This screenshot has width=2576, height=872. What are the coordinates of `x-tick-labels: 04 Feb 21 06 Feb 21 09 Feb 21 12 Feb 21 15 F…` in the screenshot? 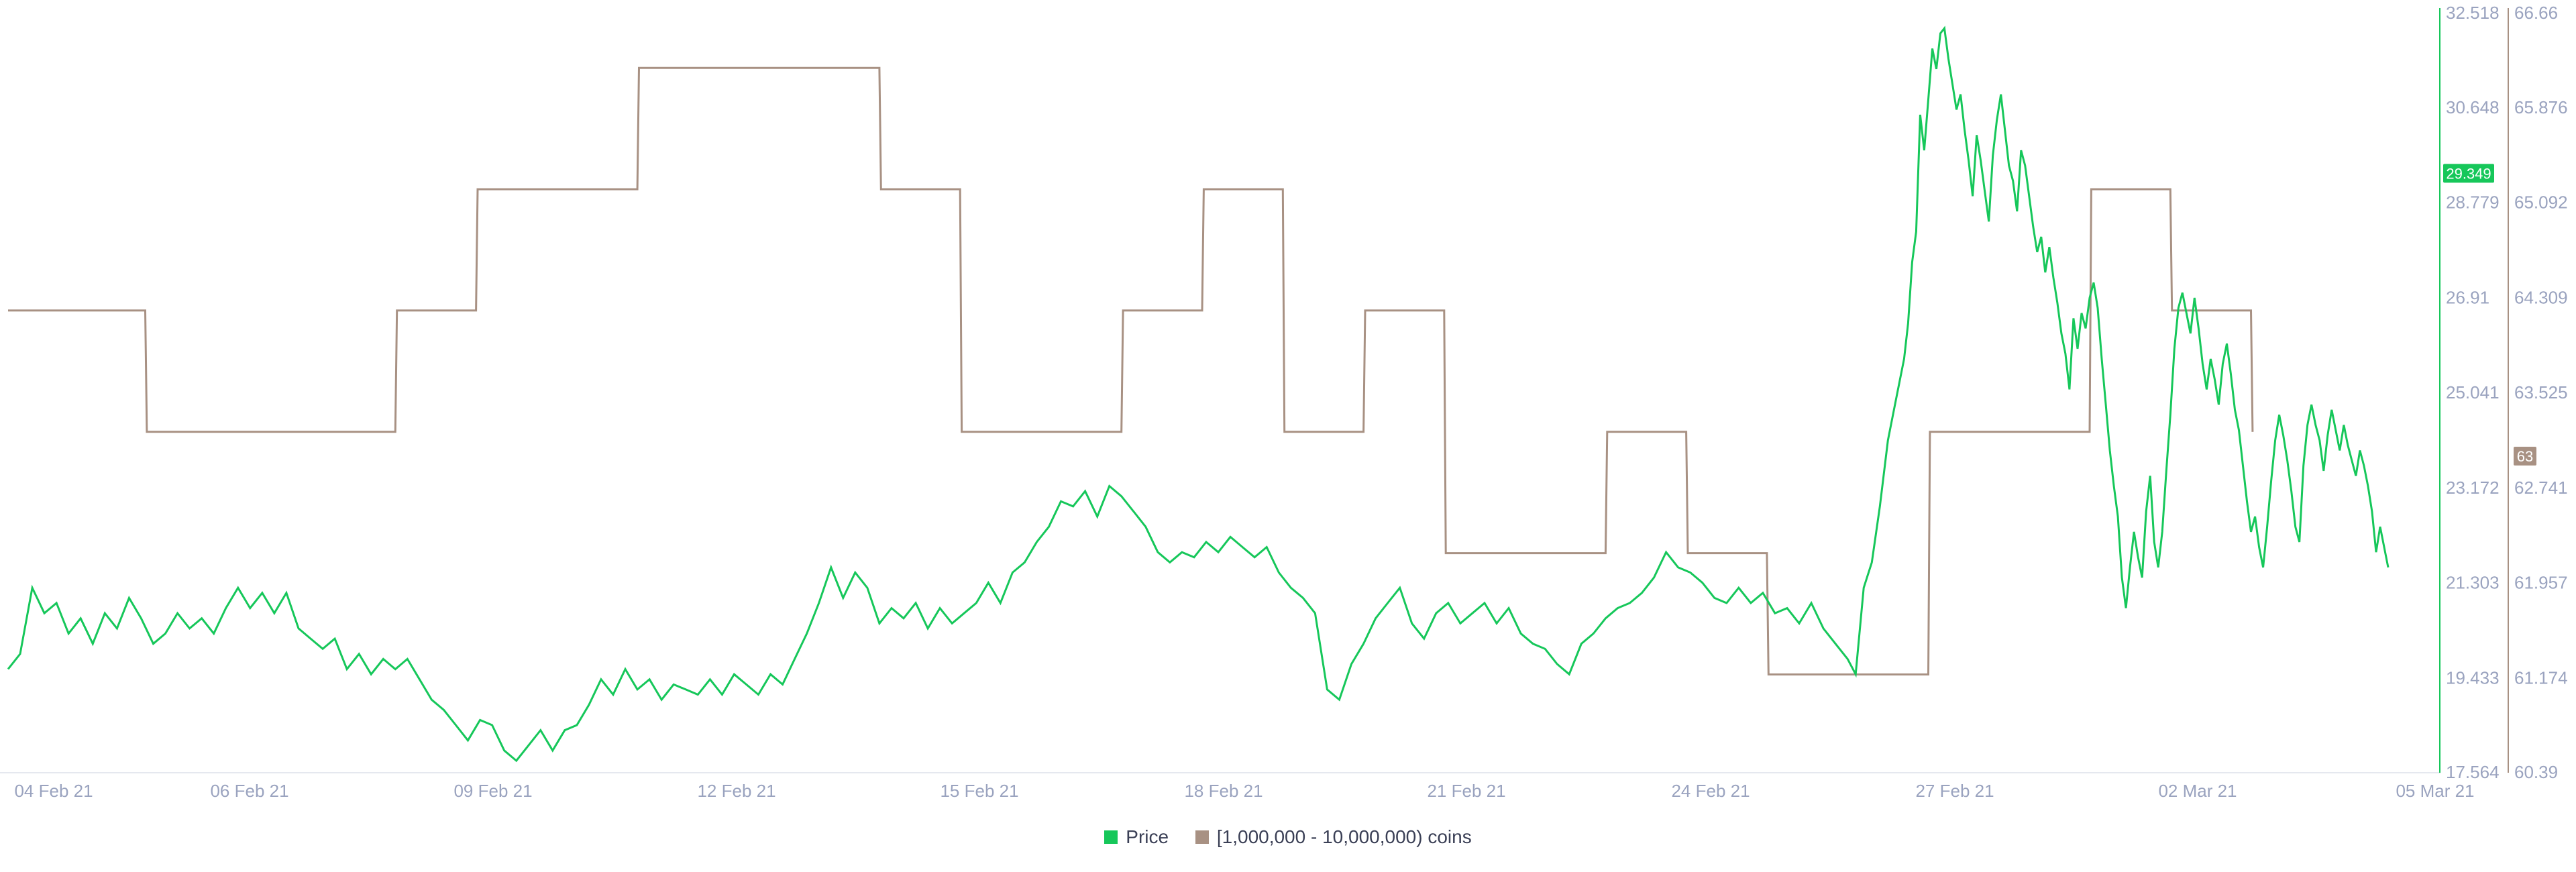 It's located at (1244, 791).